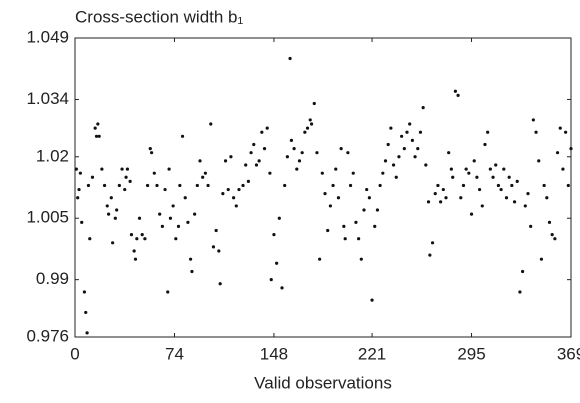  Describe the element at coordinates (274, 353) in the screenshot. I see `x-tick-label: 148` at that location.